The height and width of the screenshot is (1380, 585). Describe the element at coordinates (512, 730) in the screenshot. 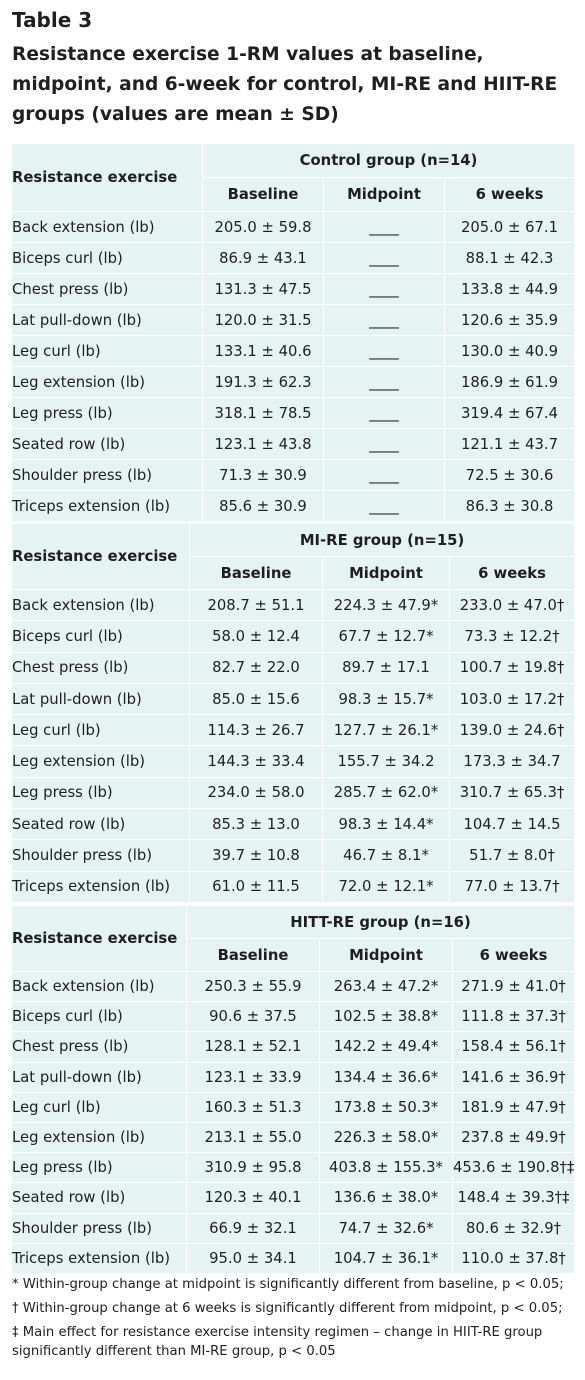

I see `six-weeks-value: 139.0 ± 24.6†` at that location.